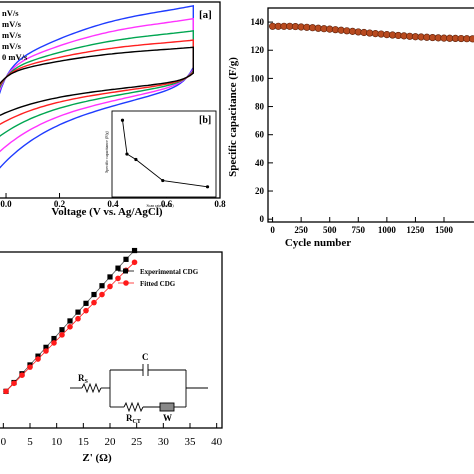 This screenshot has width=474, height=474. Describe the element at coordinates (137, 442) in the screenshot. I see `nyquist-x-tick-label: 25` at that location.